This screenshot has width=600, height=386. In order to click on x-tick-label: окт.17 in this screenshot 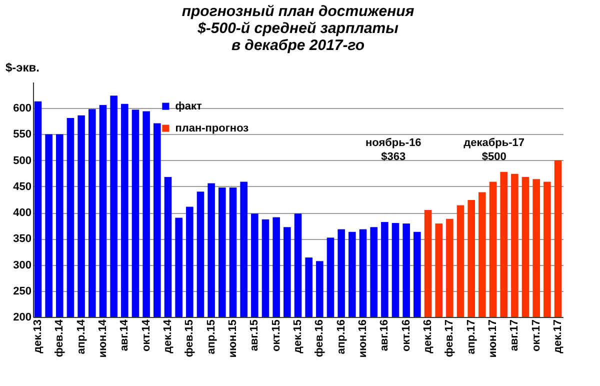, I will do `click(536, 336)`.